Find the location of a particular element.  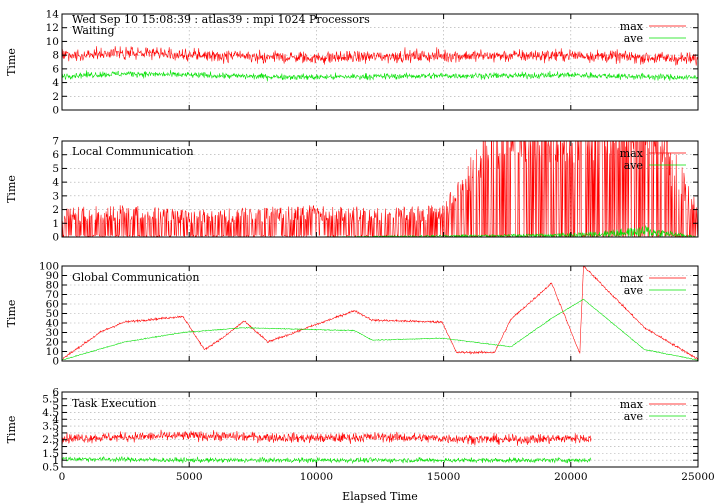

plot-title: Global Communication is located at coordinates (136, 277).